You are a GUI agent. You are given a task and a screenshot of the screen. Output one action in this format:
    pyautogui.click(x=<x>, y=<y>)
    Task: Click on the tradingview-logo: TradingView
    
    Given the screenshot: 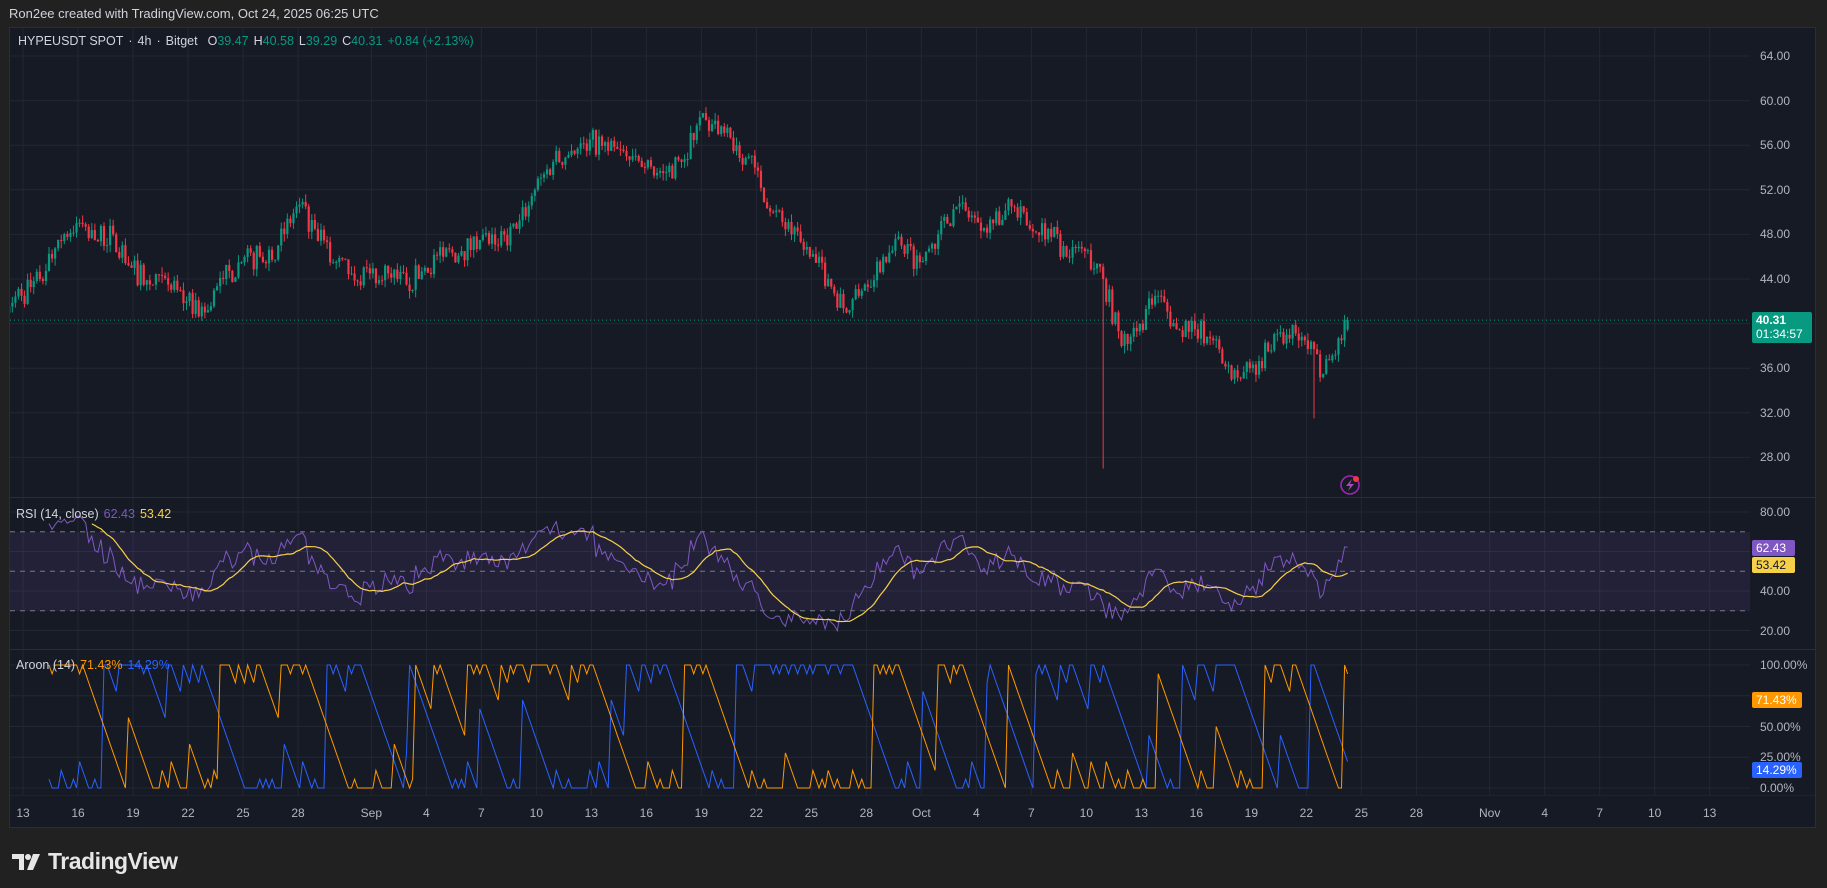 What is the action you would take?
    pyautogui.click(x=95, y=861)
    